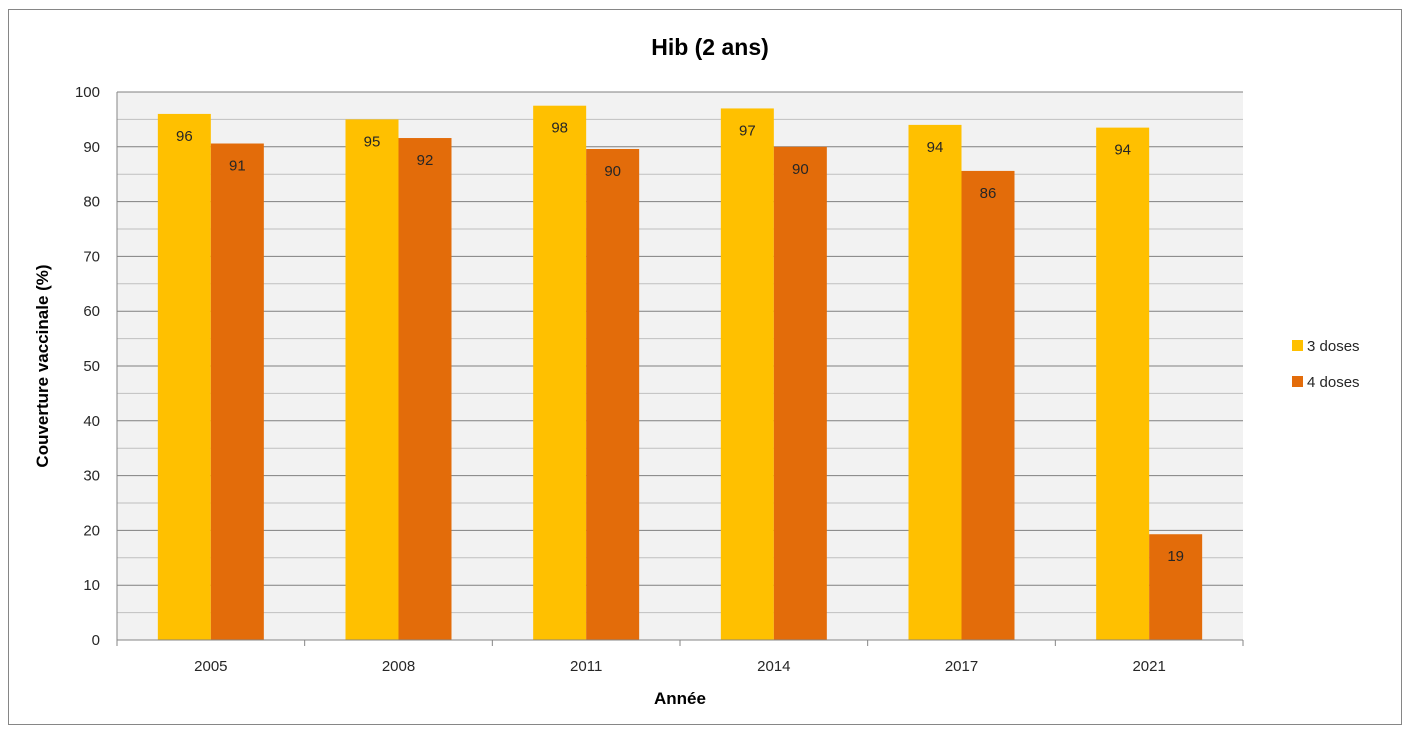 This screenshot has height=729, width=1405. I want to click on x-tick-label: 2017, so click(961, 666).